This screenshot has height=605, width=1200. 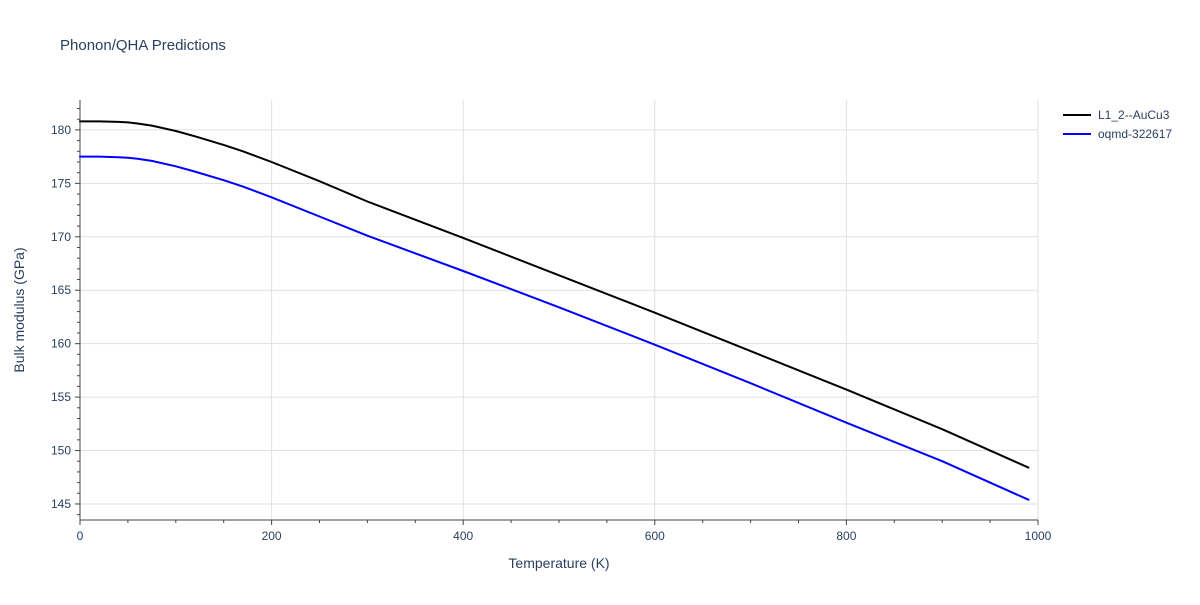 What do you see at coordinates (61, 397) in the screenshot?
I see `y-tick-label: 155` at bounding box center [61, 397].